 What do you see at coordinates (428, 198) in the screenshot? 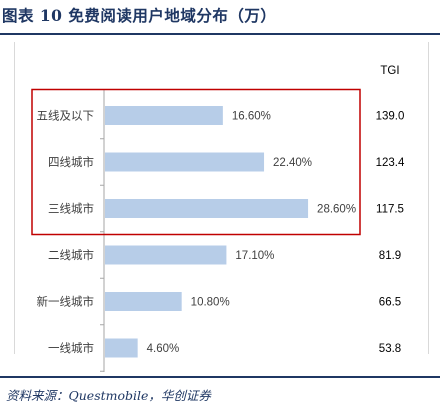
I see `chart-frame-right-edge` at bounding box center [428, 198].